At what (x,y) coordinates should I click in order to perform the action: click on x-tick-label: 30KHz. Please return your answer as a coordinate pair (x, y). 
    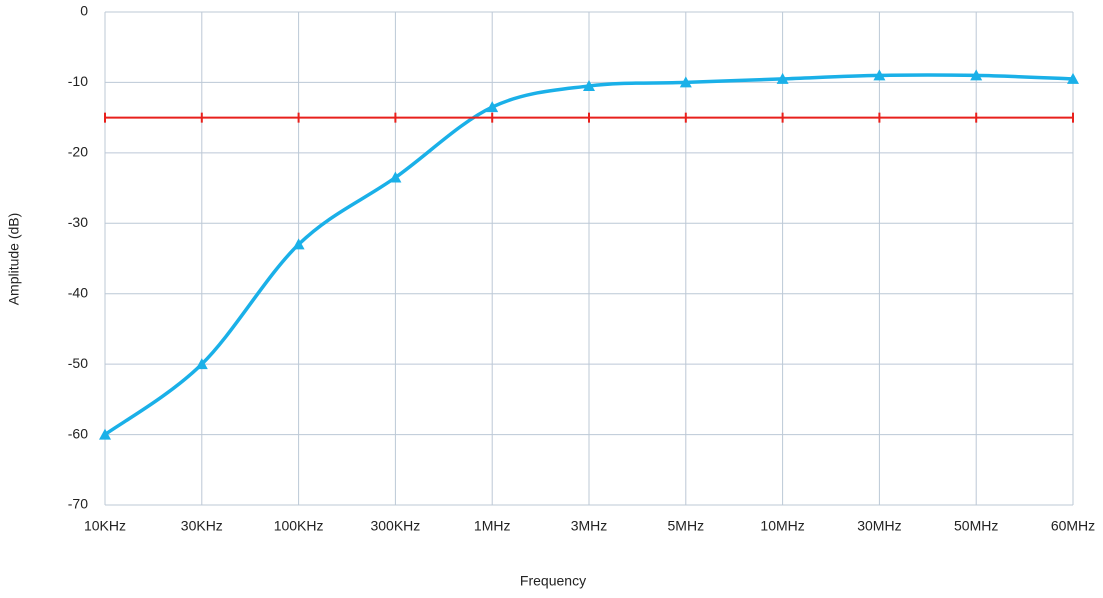
    Looking at the image, I should click on (202, 526).